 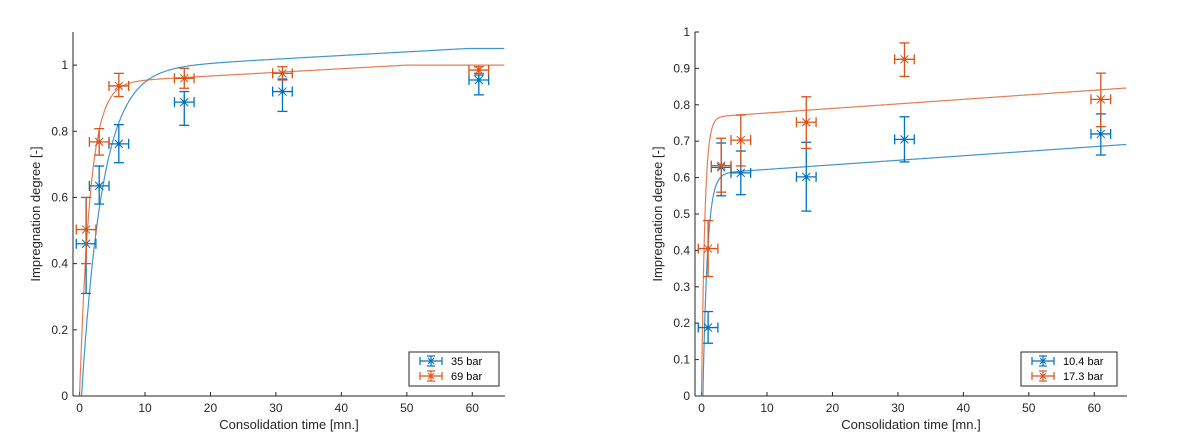 I want to click on y-tick-label: 0.3, so click(x=681, y=287).